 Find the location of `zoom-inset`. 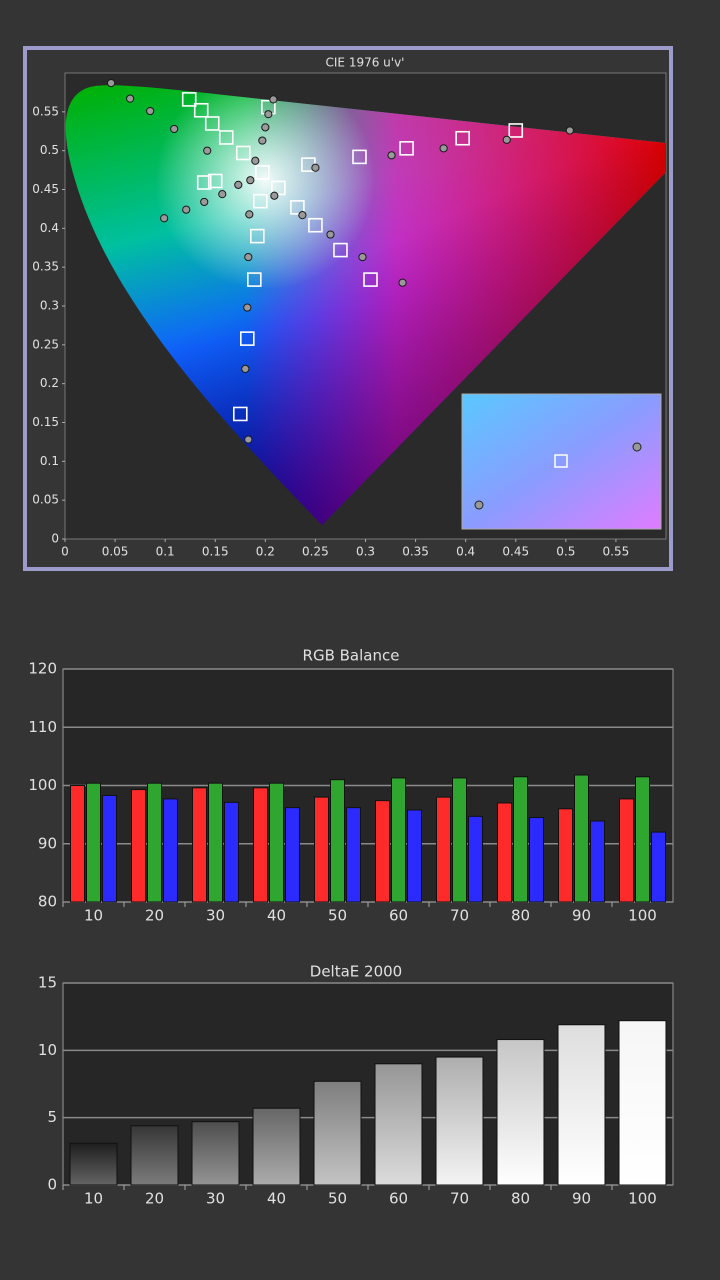

zoom-inset is located at coordinates (561, 461).